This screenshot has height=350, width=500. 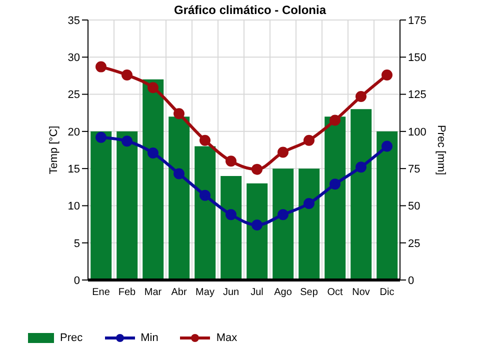 I want to click on x-tick-label: Dic, so click(x=387, y=292).